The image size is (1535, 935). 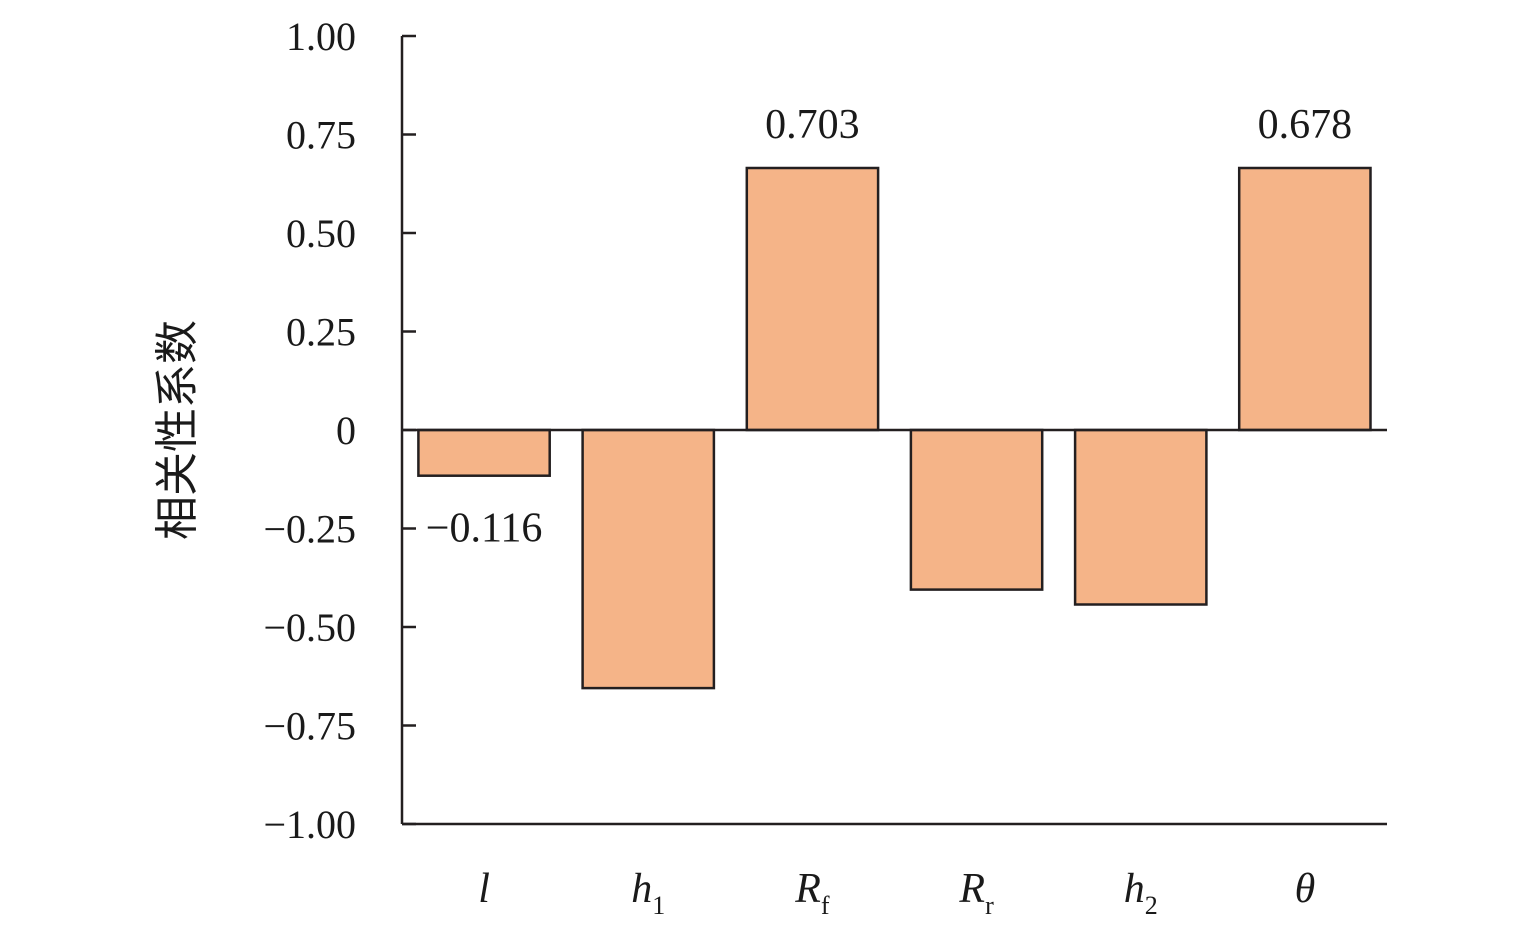 I want to click on x-tick-label: l, so click(x=484, y=889).